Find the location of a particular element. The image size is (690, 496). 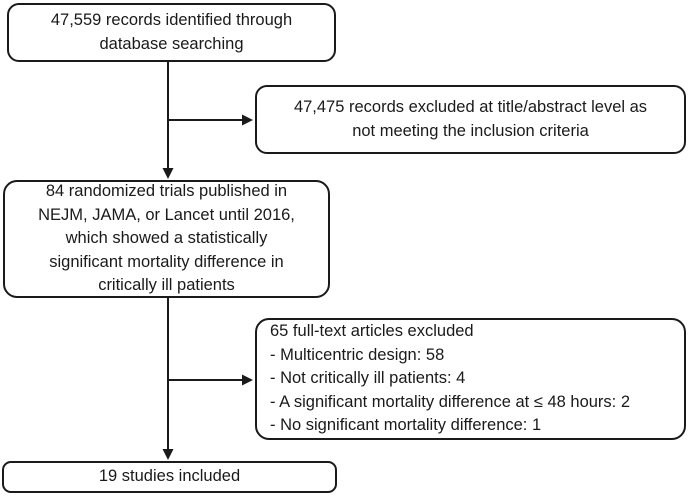

box-text-line: 47,559 records identified through is located at coordinates (171, 20).